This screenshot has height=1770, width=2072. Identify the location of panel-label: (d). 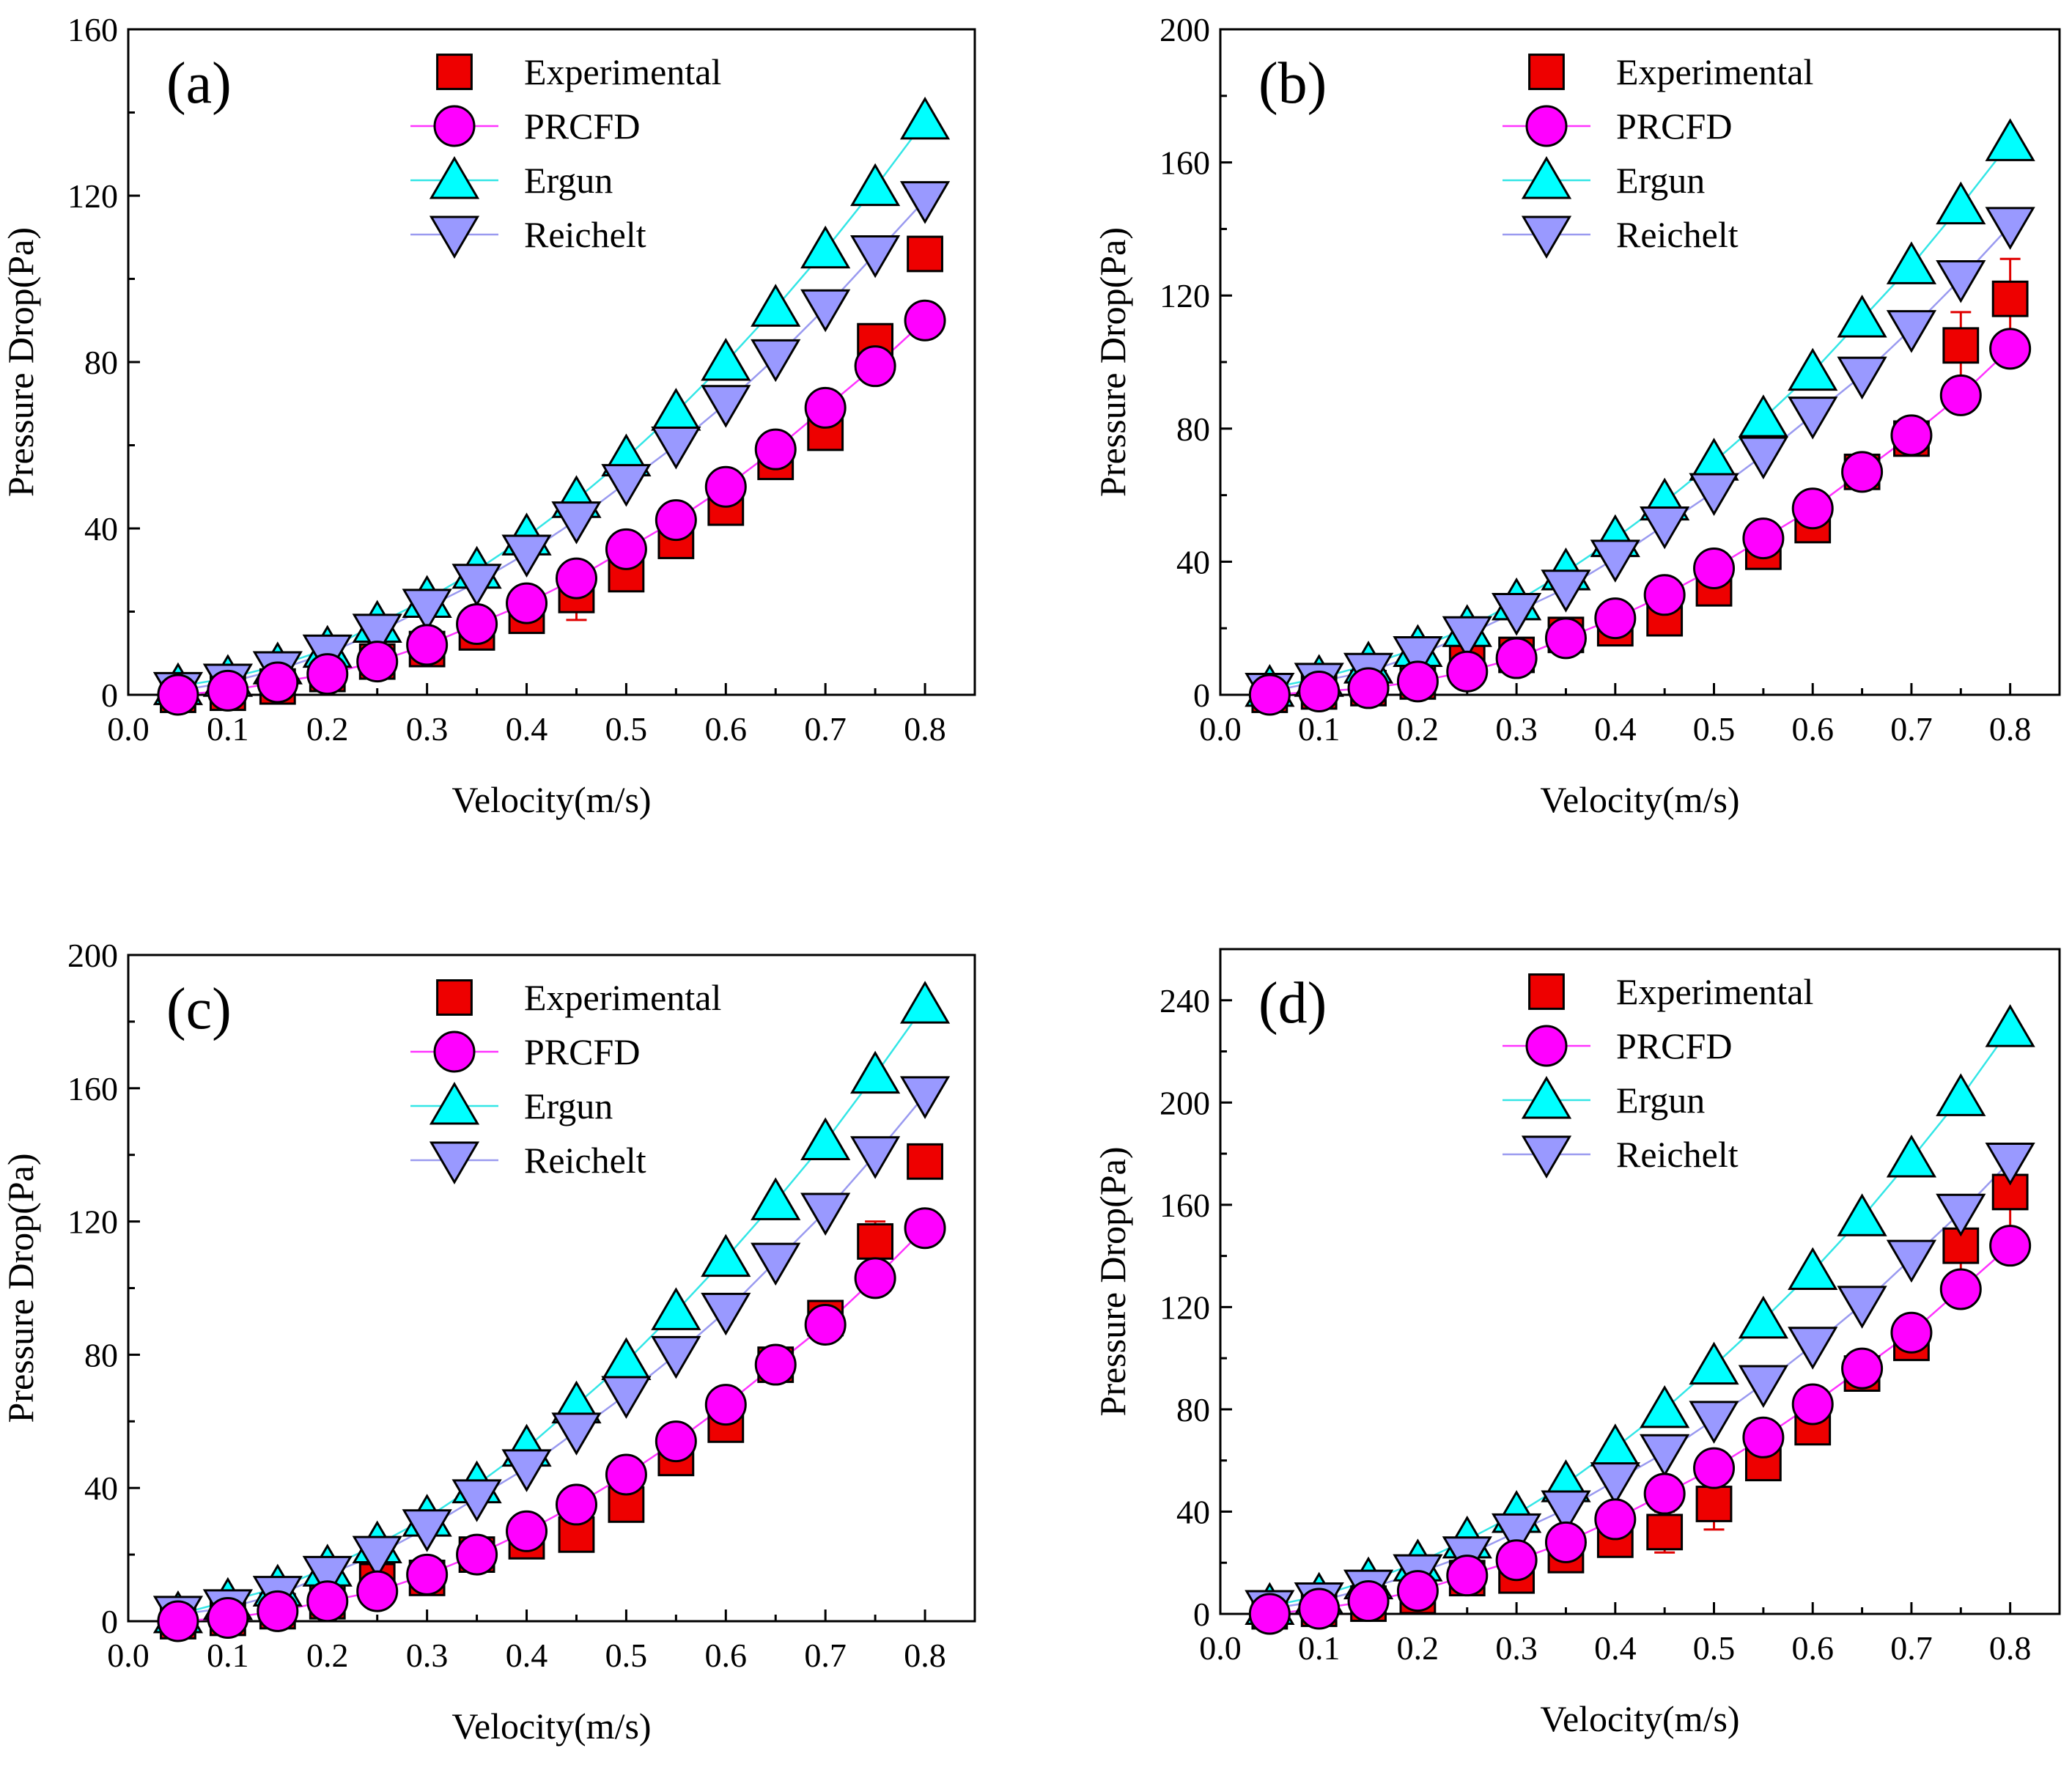
(1292, 1003).